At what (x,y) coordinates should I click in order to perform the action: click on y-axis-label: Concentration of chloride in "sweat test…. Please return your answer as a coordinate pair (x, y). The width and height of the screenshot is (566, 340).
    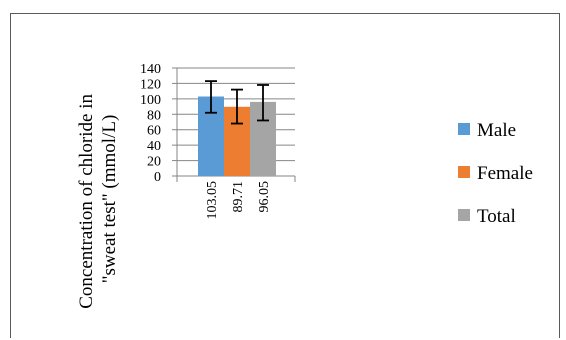
    Looking at the image, I should click on (98, 199).